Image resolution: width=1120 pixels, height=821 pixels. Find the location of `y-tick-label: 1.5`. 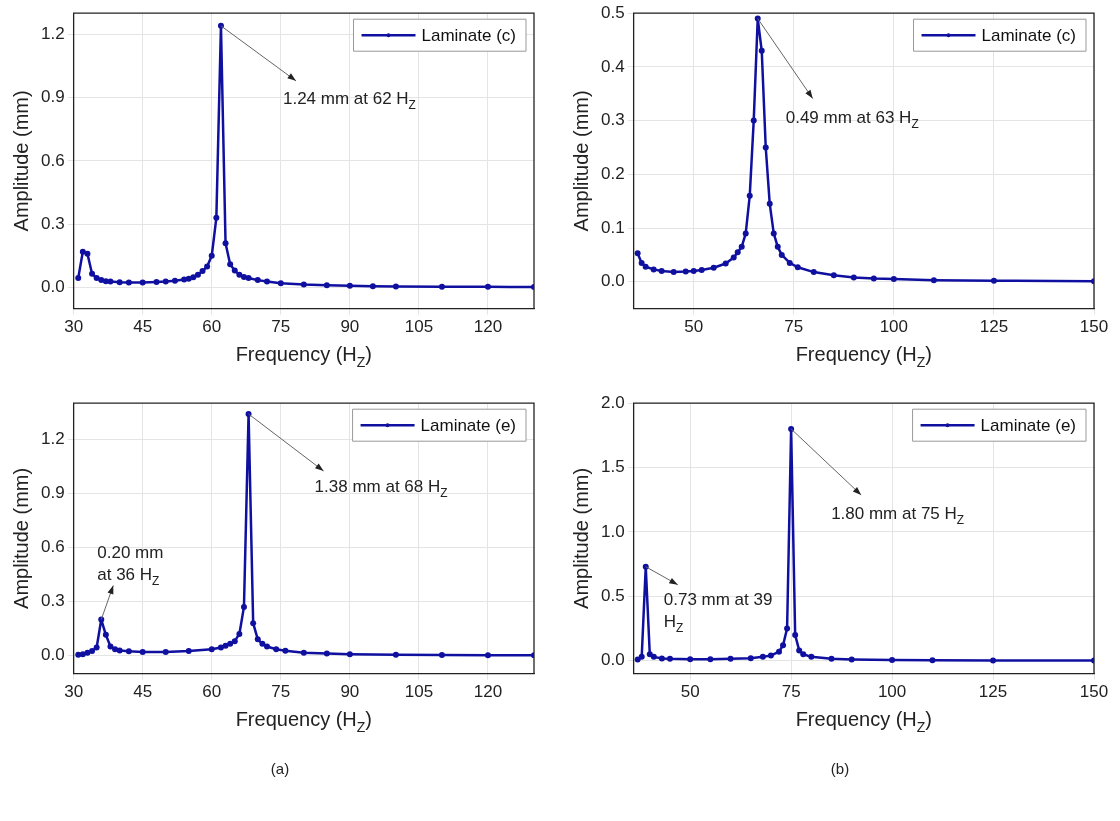

y-tick-label: 1.5 is located at coordinates (612, 467).